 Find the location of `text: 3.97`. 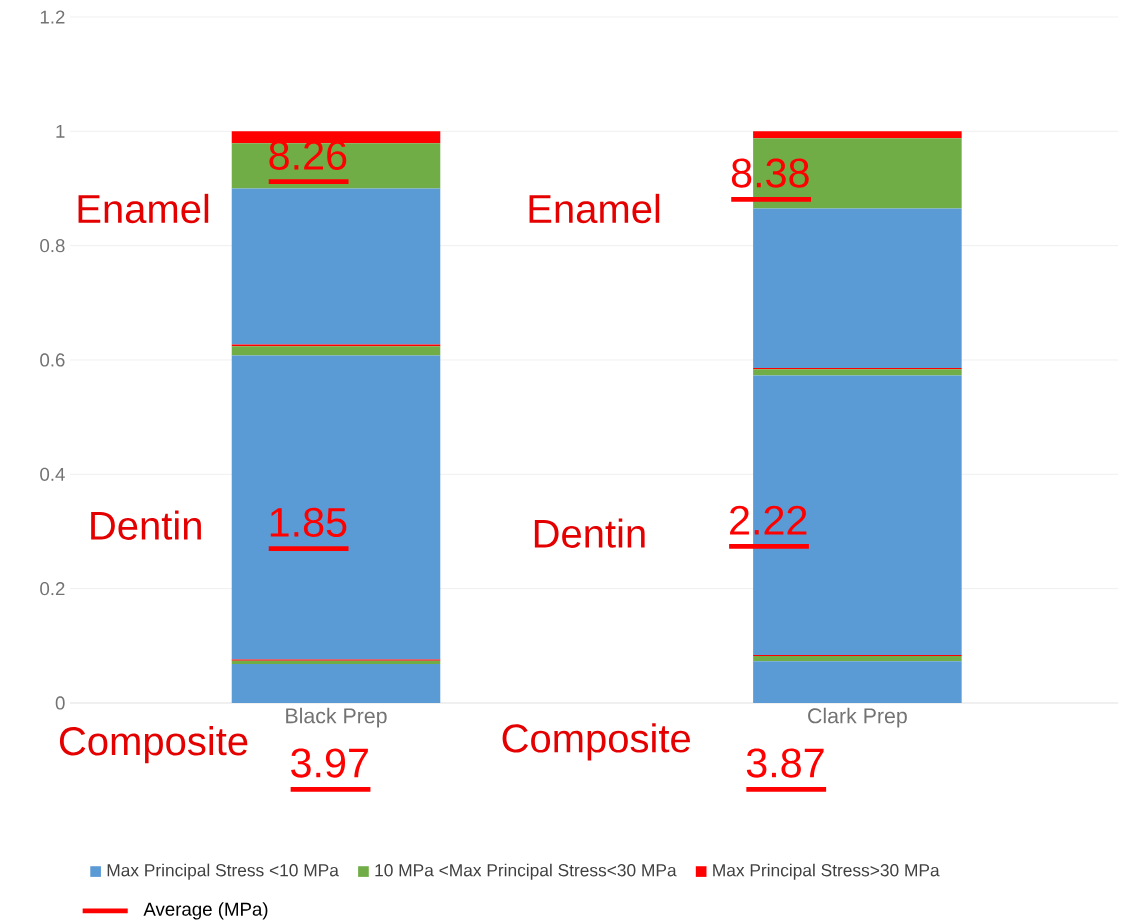

text: 3.97 is located at coordinates (329, 763).